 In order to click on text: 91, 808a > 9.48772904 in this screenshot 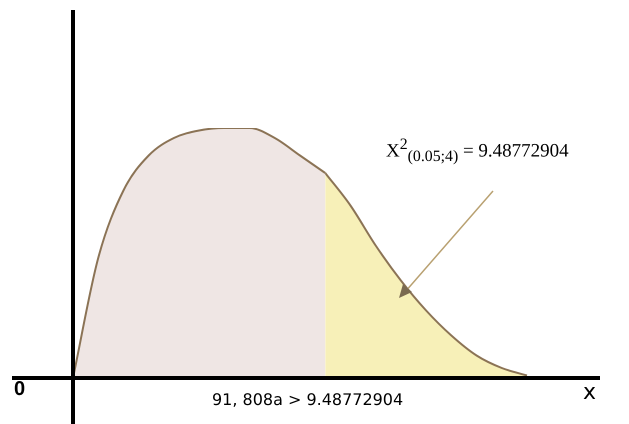, I will do `click(308, 399)`.